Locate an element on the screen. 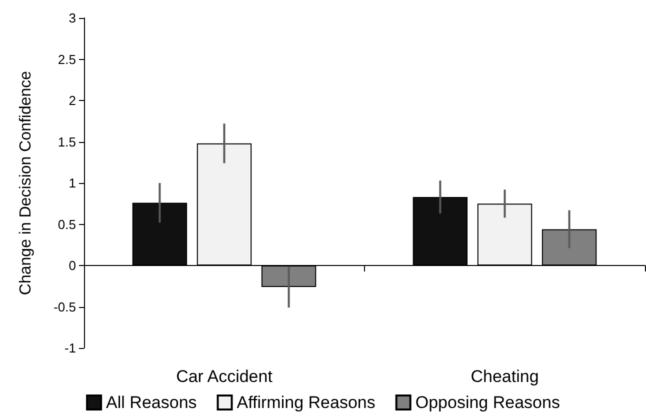  y-tick-label: 0.5 is located at coordinates (67, 224).